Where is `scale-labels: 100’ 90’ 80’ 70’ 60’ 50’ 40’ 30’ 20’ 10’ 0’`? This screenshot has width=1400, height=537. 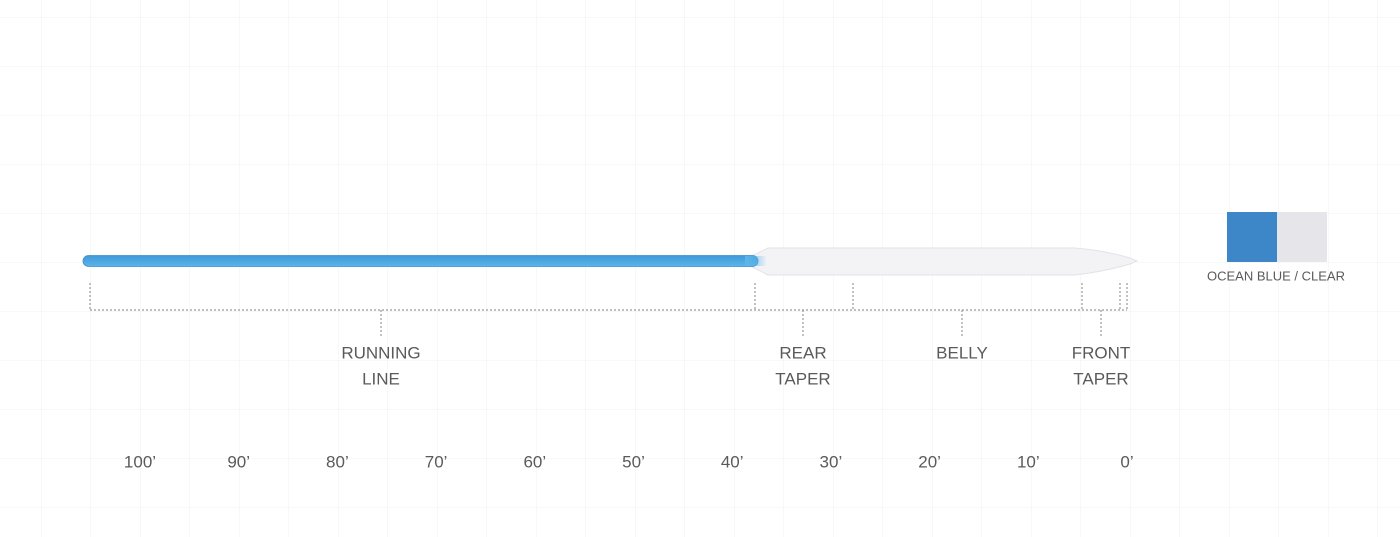
scale-labels: 100’ 90’ 80’ 70’ 60’ 50’ 40’ 30’ 20’ 10’ 0’ is located at coordinates (629, 461).